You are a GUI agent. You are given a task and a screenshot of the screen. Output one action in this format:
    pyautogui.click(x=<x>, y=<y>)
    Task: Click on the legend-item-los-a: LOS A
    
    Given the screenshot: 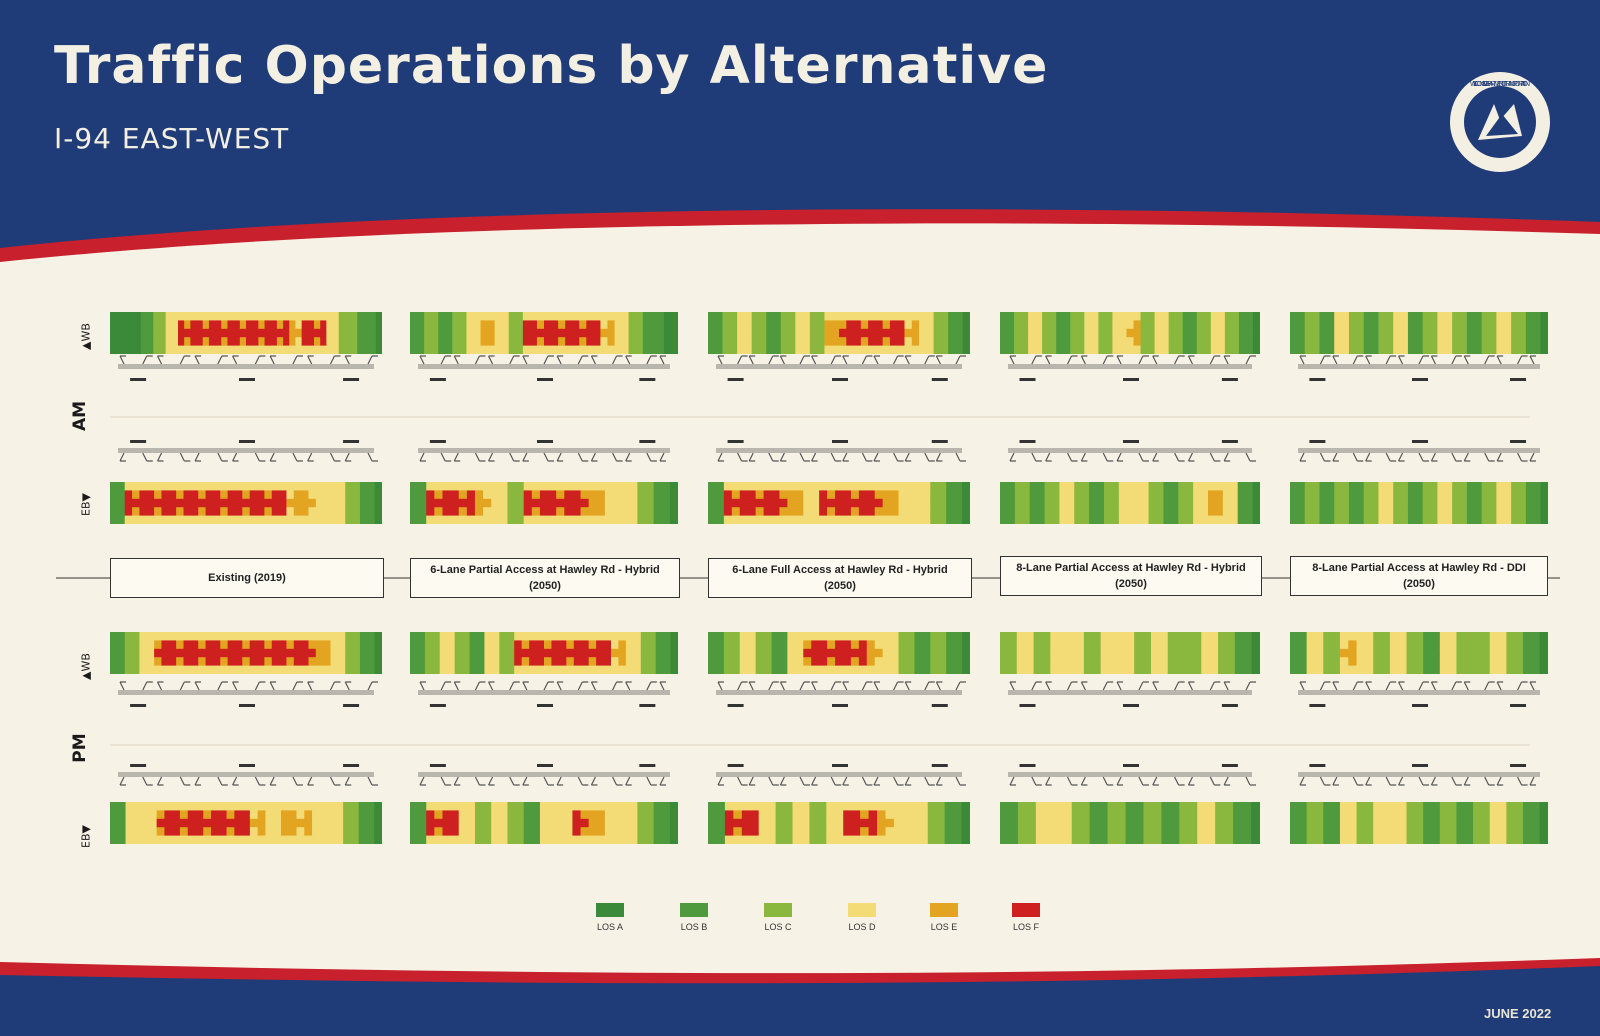 What is the action you would take?
    pyautogui.click(x=610, y=917)
    